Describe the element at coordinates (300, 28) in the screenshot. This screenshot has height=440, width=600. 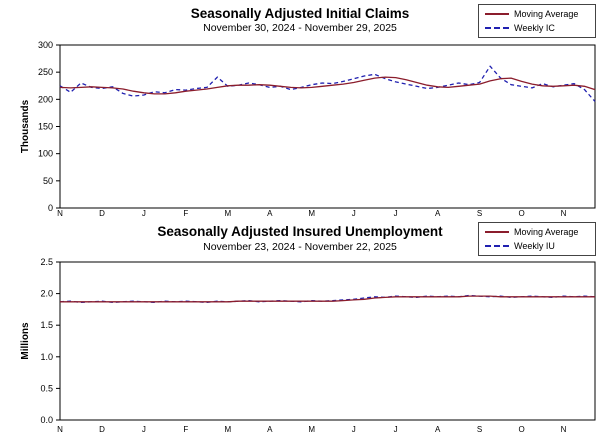
I see `initial-claims-subtitle: November 30, 2024 - November 29, 2025` at that location.